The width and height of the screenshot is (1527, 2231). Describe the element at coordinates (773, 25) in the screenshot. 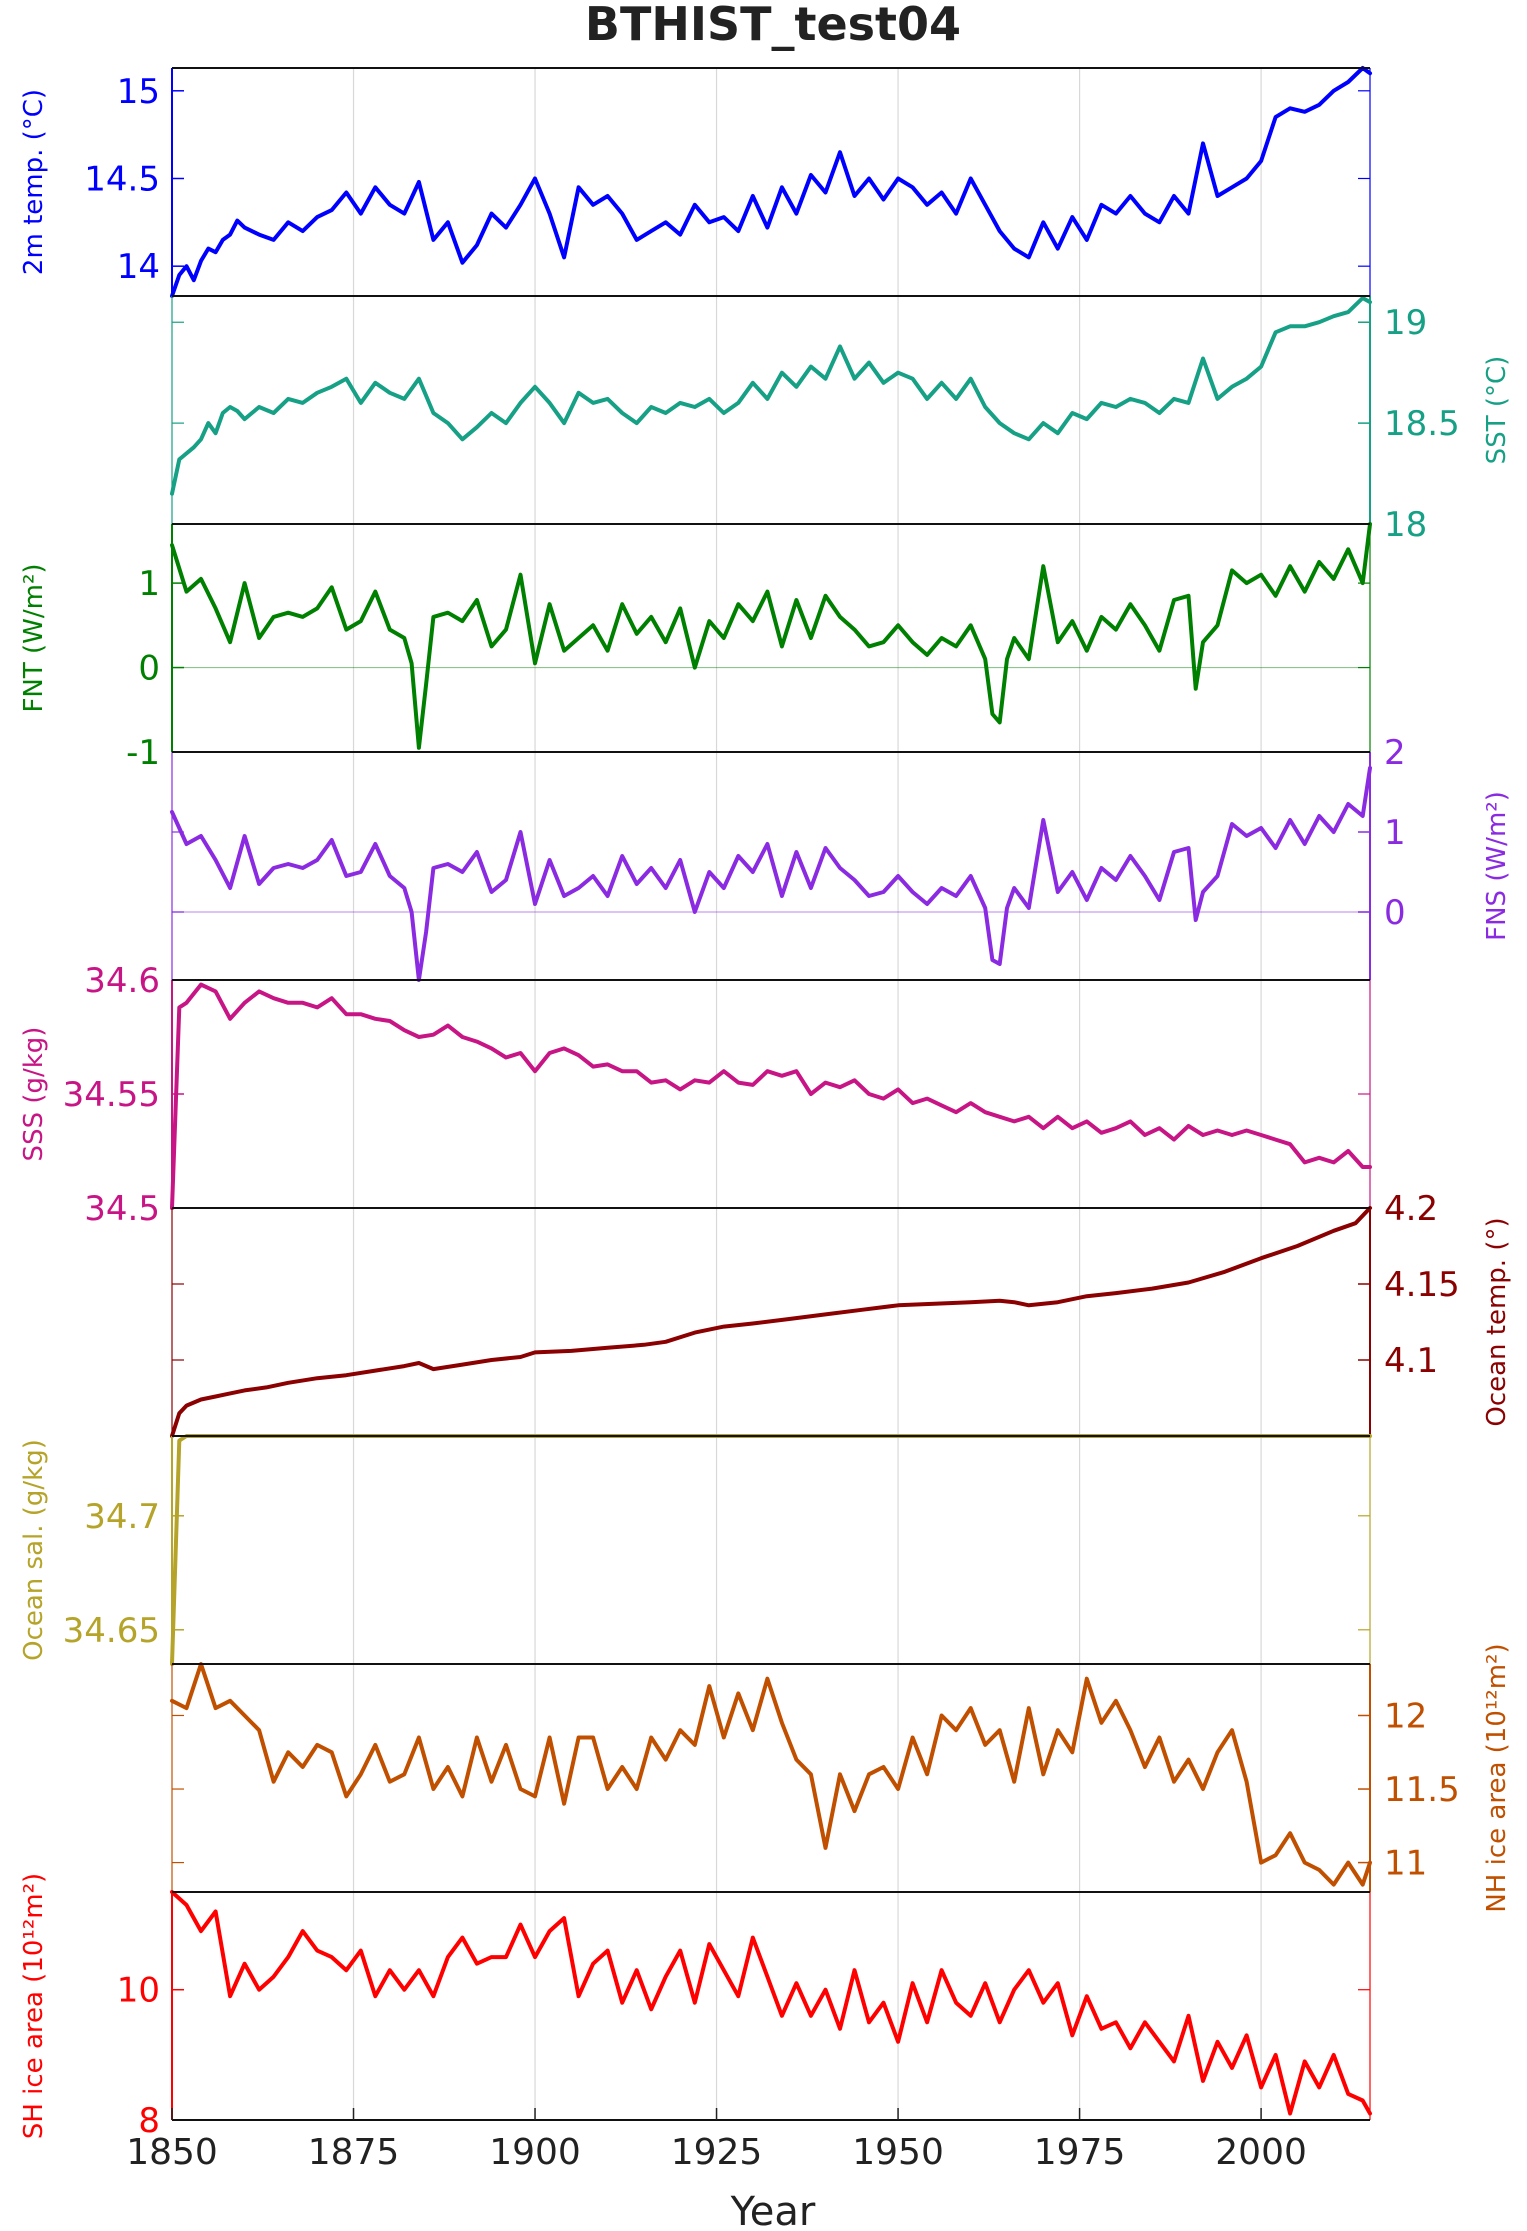

I see `figure-title: BTHIST_test04` at that location.